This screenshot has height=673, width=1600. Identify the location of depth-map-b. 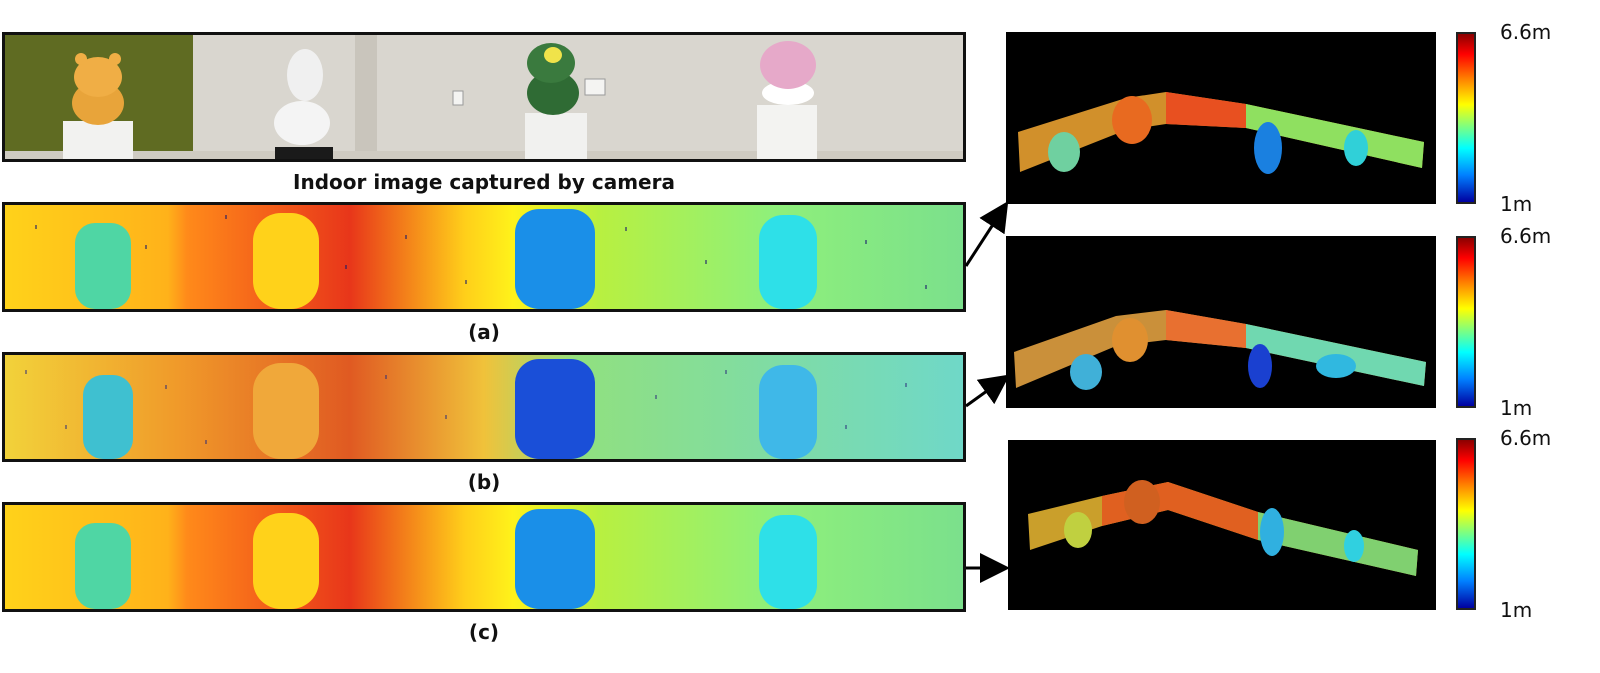
(484, 407).